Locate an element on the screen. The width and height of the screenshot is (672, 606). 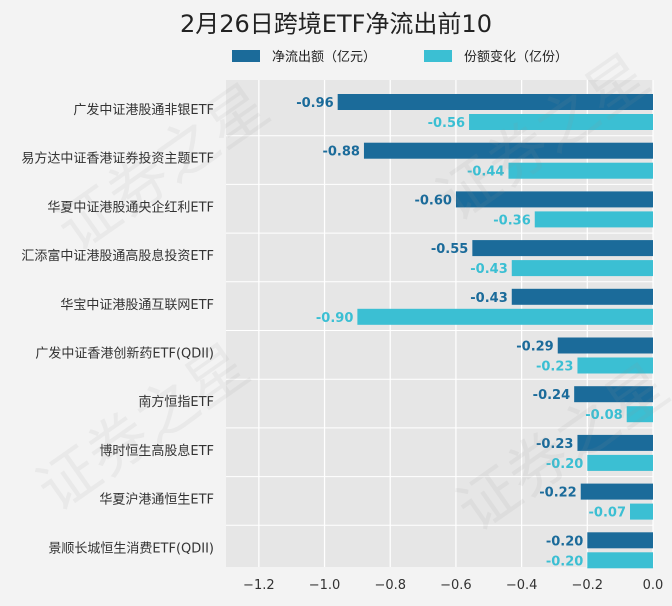
data-label: -0.22 is located at coordinates (557, 493).